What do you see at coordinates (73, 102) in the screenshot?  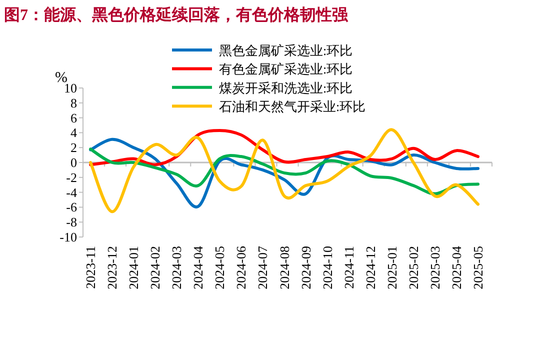 I see `y-tick-label: 8` at bounding box center [73, 102].